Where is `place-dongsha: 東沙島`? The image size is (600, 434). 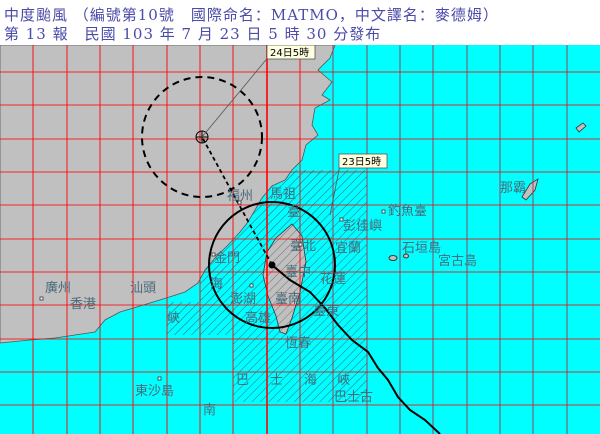 place-dongsha: 東沙島 is located at coordinates (154, 391).